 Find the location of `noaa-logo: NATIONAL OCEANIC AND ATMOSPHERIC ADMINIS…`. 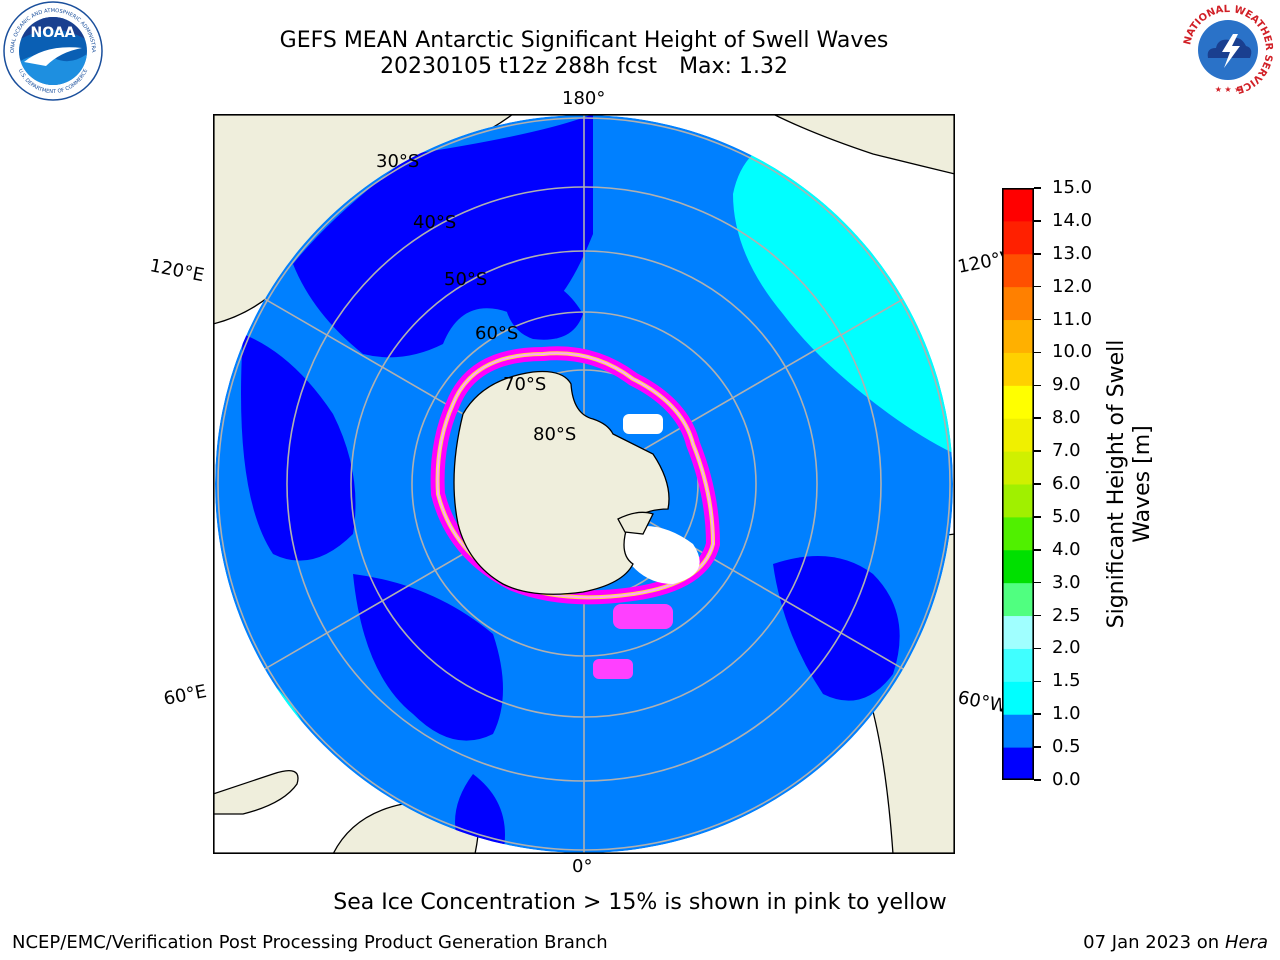

noaa-logo: NATIONAL OCEANIC AND ATMOSPHERIC ADMINIS… is located at coordinates (52, 50).